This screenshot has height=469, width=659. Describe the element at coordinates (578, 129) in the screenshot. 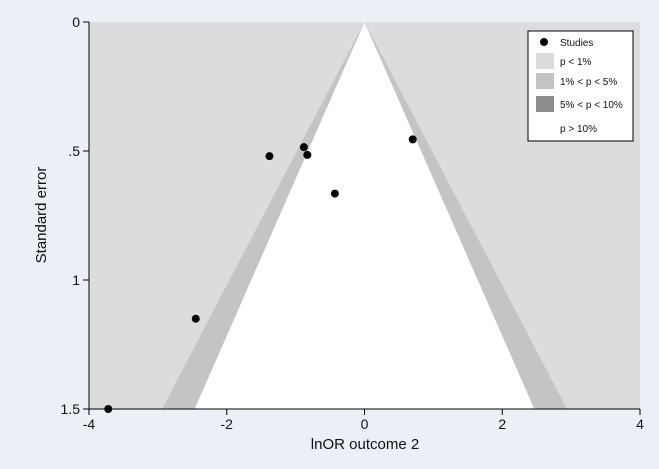

I see `legend-label: p > 10%` at that location.